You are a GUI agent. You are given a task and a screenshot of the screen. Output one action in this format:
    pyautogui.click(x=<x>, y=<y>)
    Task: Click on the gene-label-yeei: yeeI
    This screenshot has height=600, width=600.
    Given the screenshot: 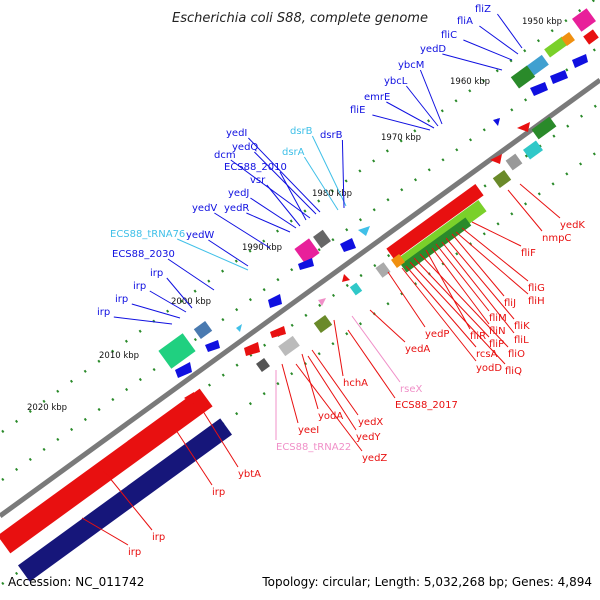 What is the action you would take?
    pyautogui.click(x=308, y=430)
    